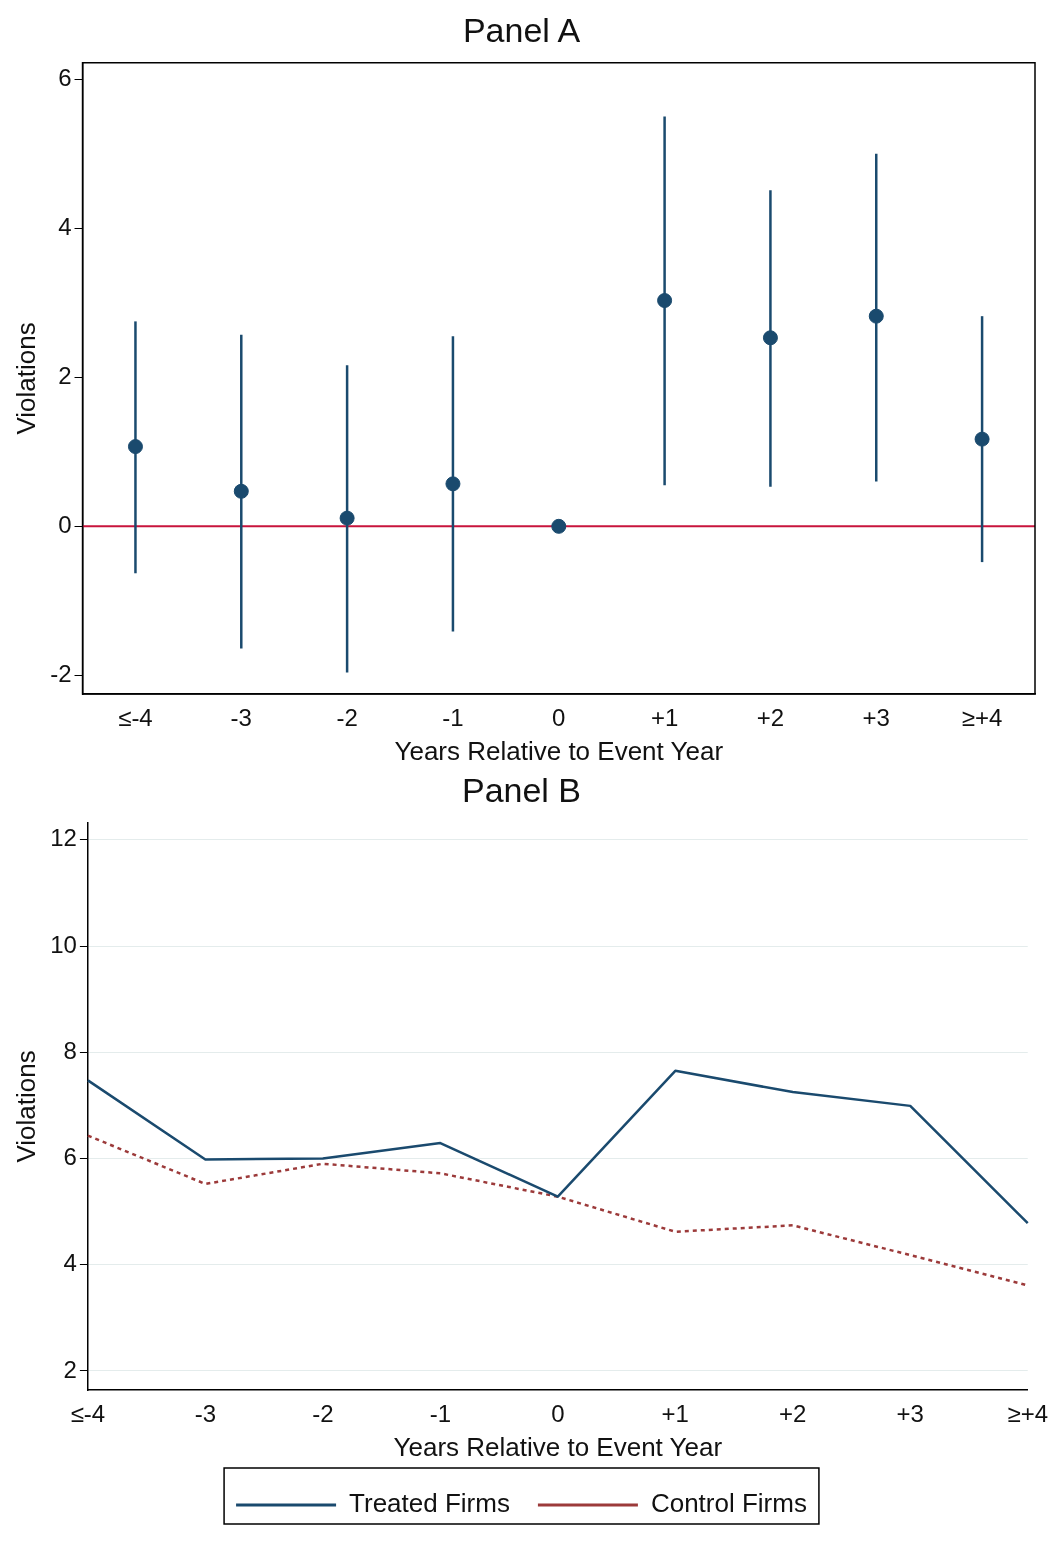 This screenshot has width=1059, height=1545. What do you see at coordinates (63, 838) in the screenshot?
I see `y-tick-label: 12` at bounding box center [63, 838].